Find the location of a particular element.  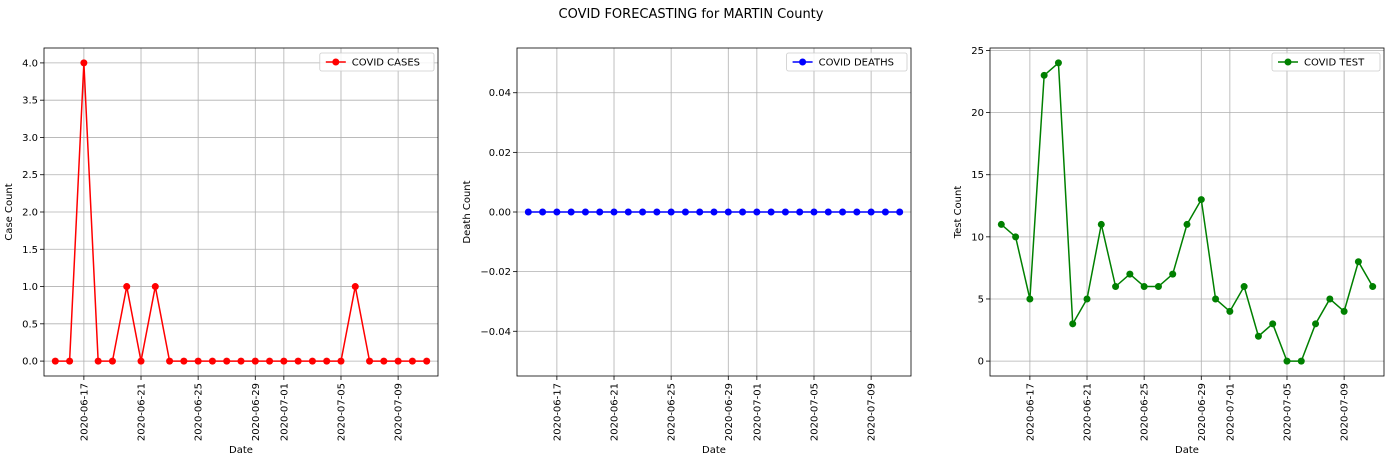

y-tick-label: 5 is located at coordinates (981, 299).